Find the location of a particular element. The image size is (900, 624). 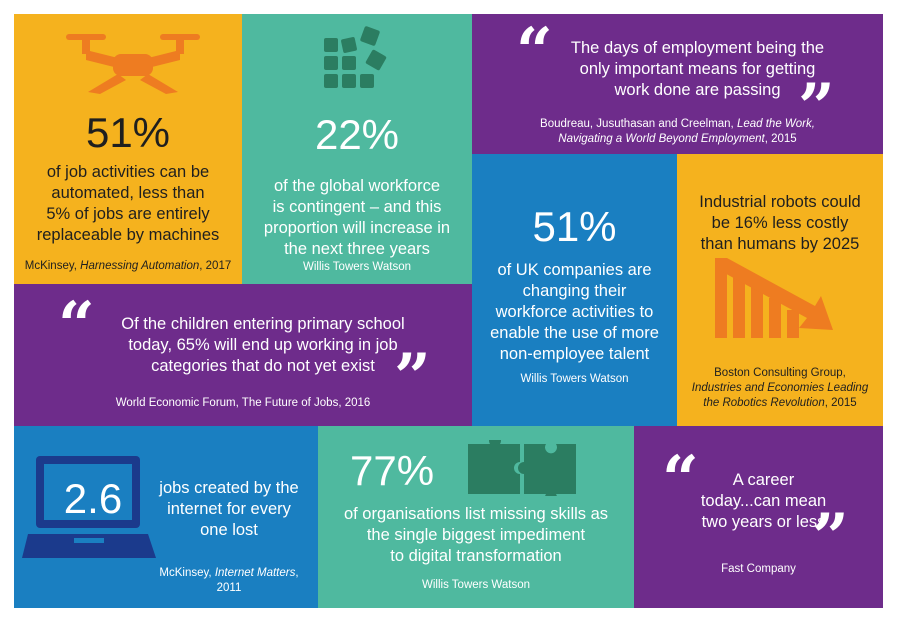

text-line: automated, less than is located at coordinates (128, 193).